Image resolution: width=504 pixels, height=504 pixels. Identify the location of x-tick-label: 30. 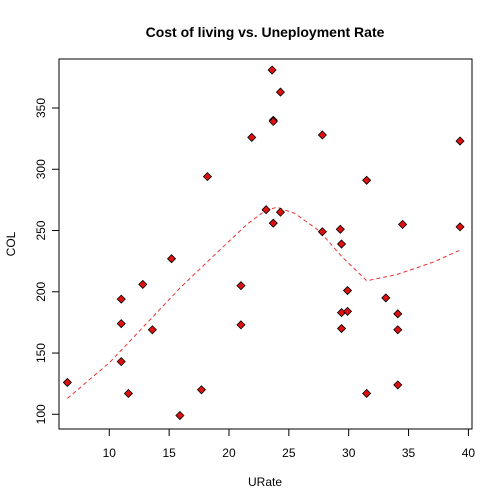
(349, 453).